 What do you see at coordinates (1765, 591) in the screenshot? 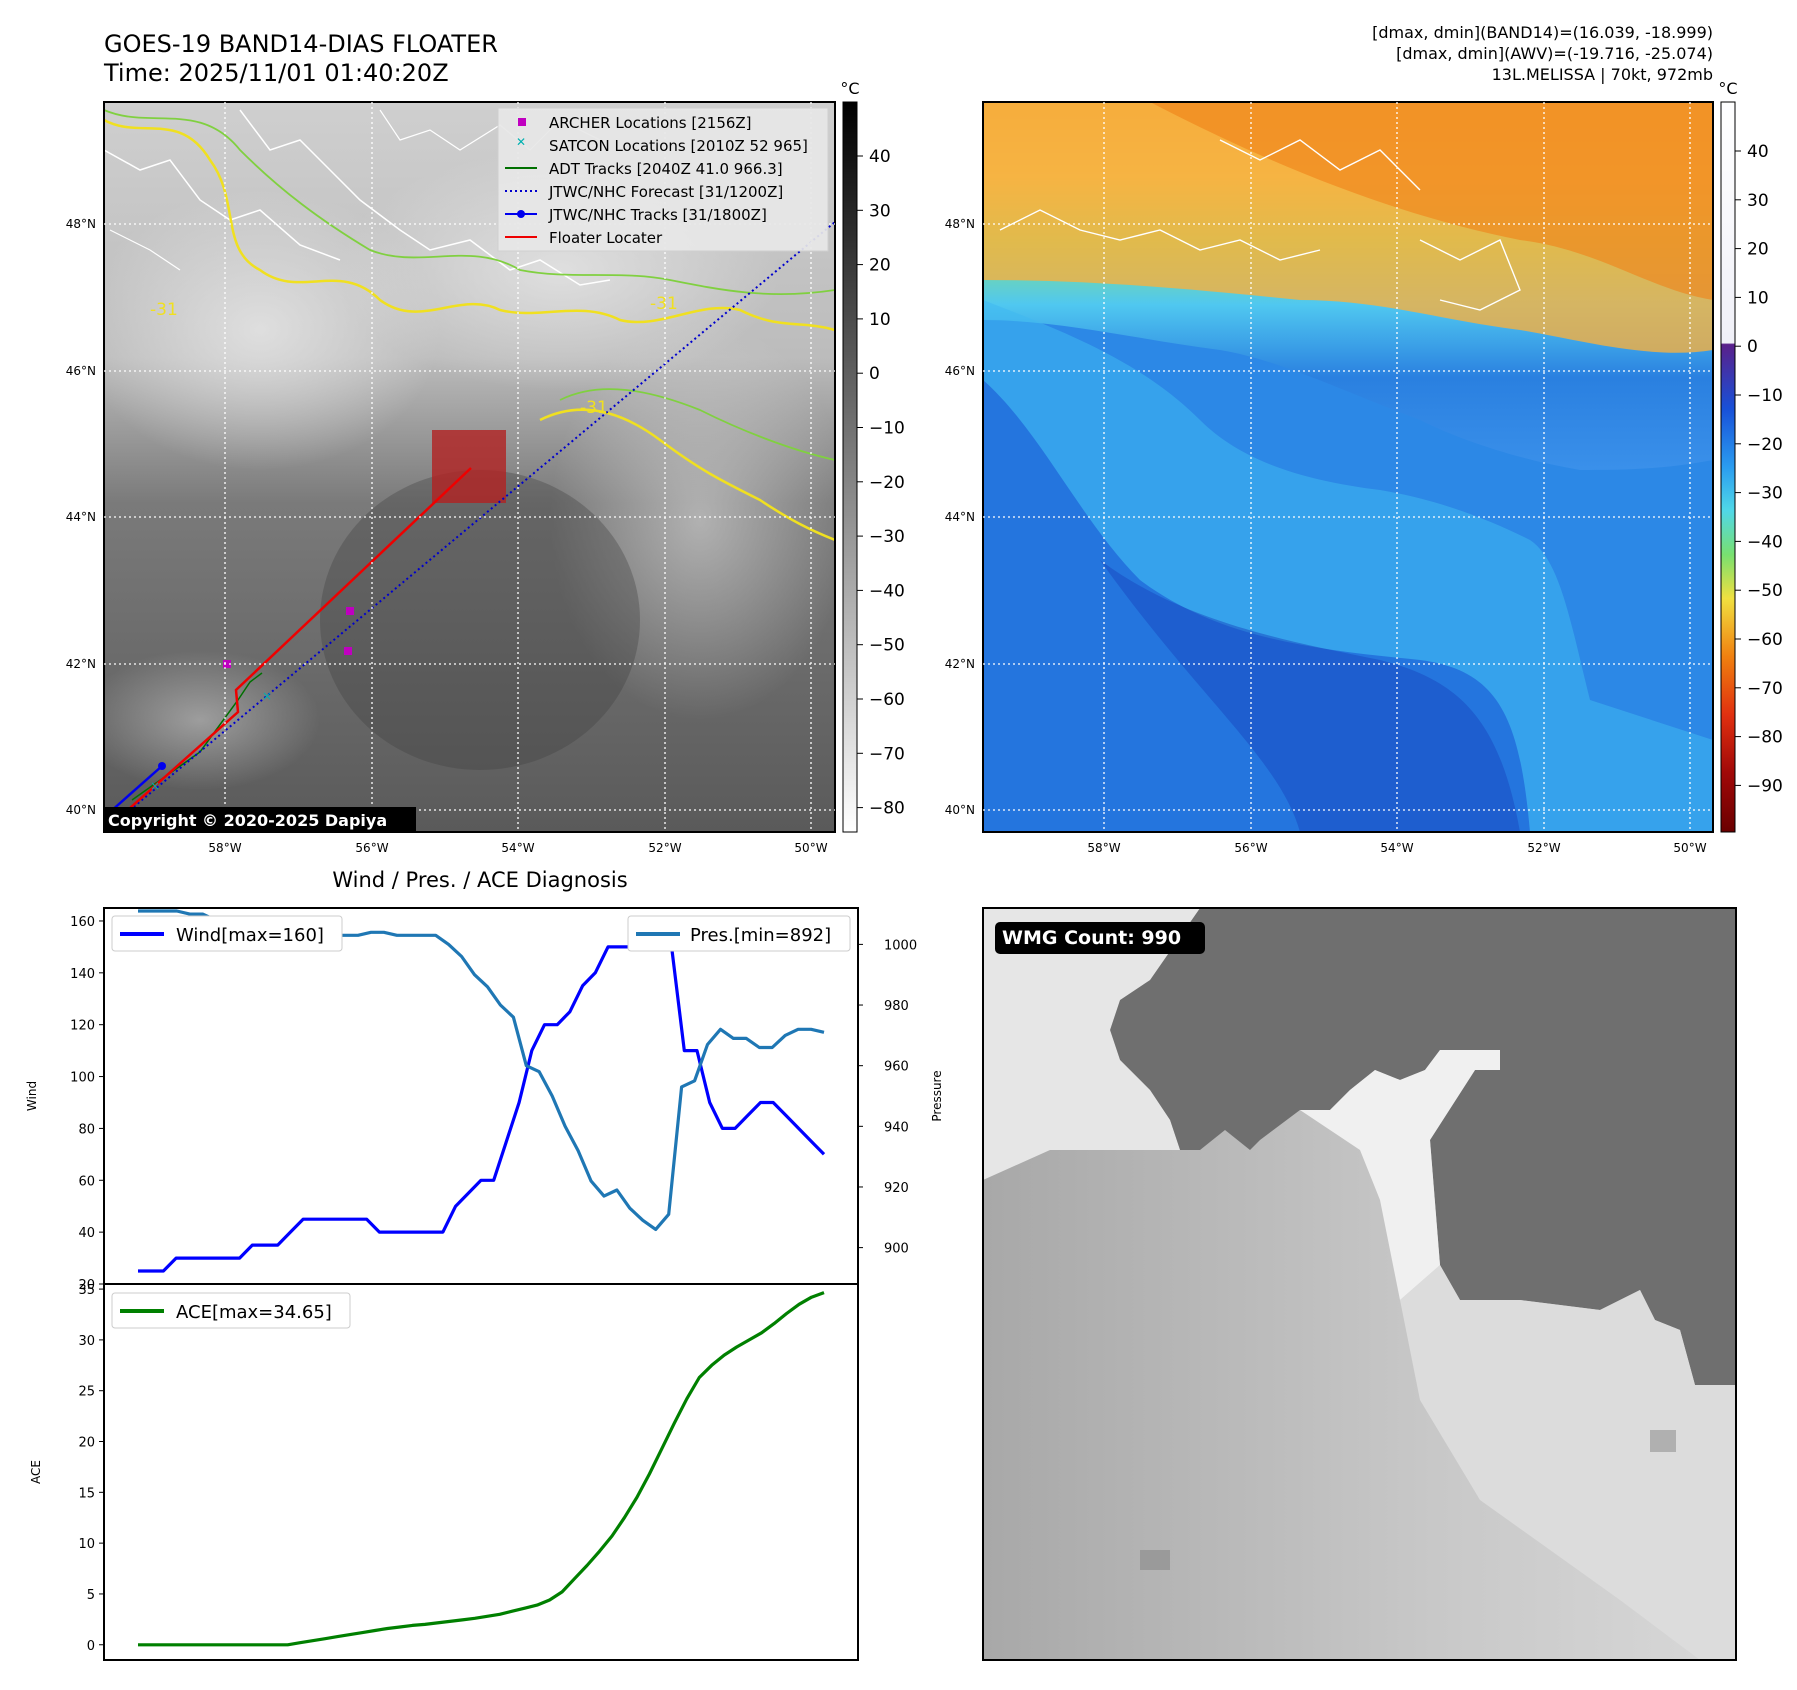
I see `colorbar-tick-label: −50` at bounding box center [1765, 591].